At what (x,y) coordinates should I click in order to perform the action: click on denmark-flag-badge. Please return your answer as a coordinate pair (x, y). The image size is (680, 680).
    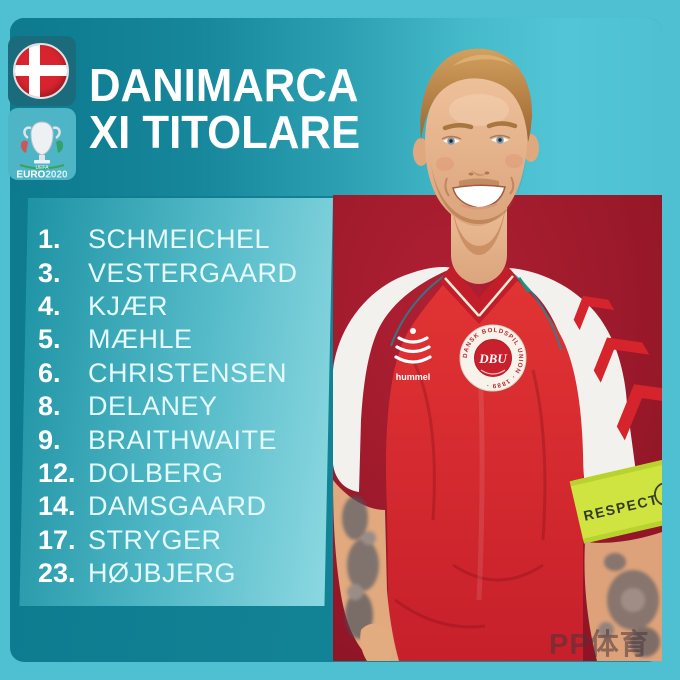
    Looking at the image, I should click on (42, 71).